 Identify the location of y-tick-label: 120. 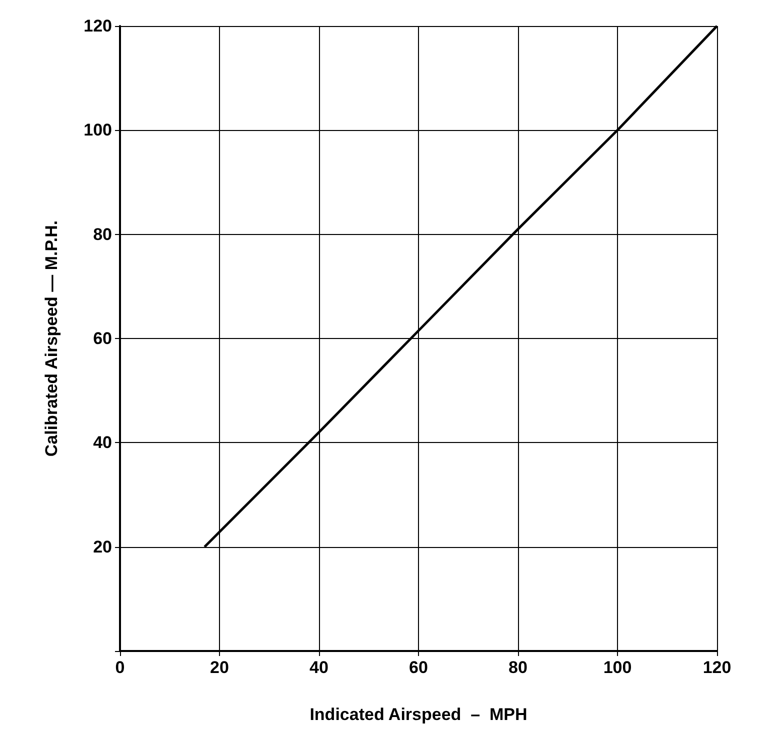
(98, 26).